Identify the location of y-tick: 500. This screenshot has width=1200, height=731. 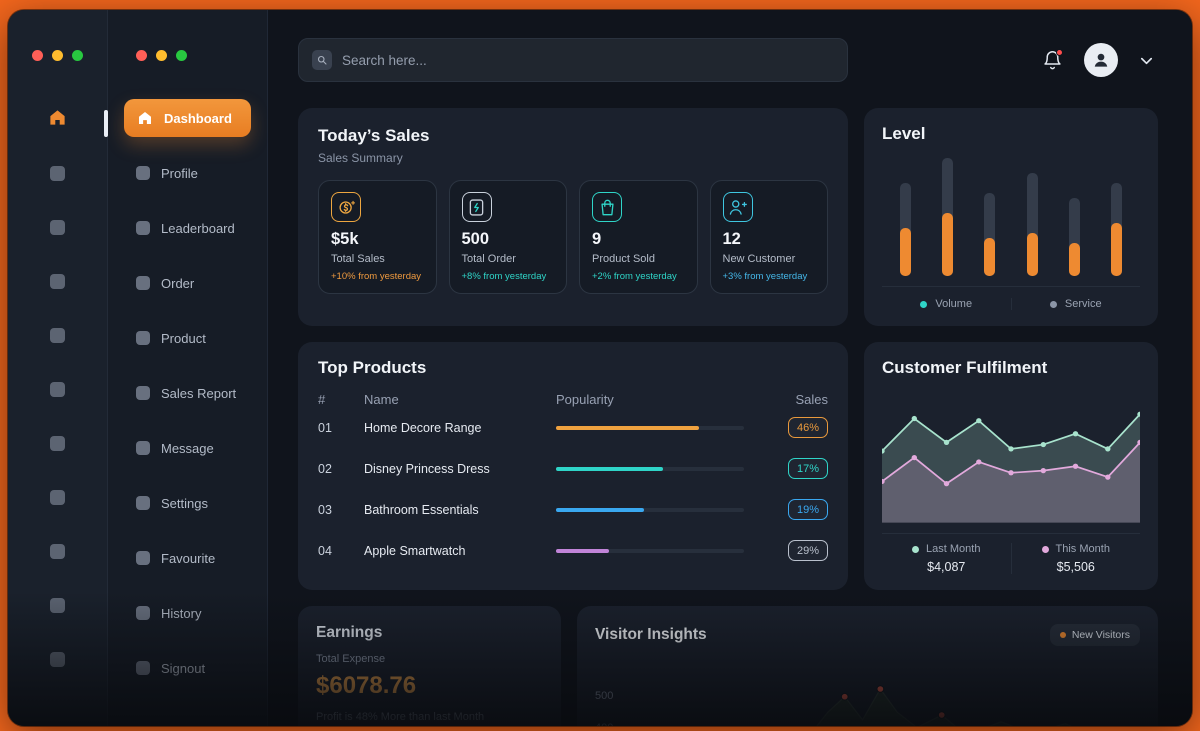
(604, 696).